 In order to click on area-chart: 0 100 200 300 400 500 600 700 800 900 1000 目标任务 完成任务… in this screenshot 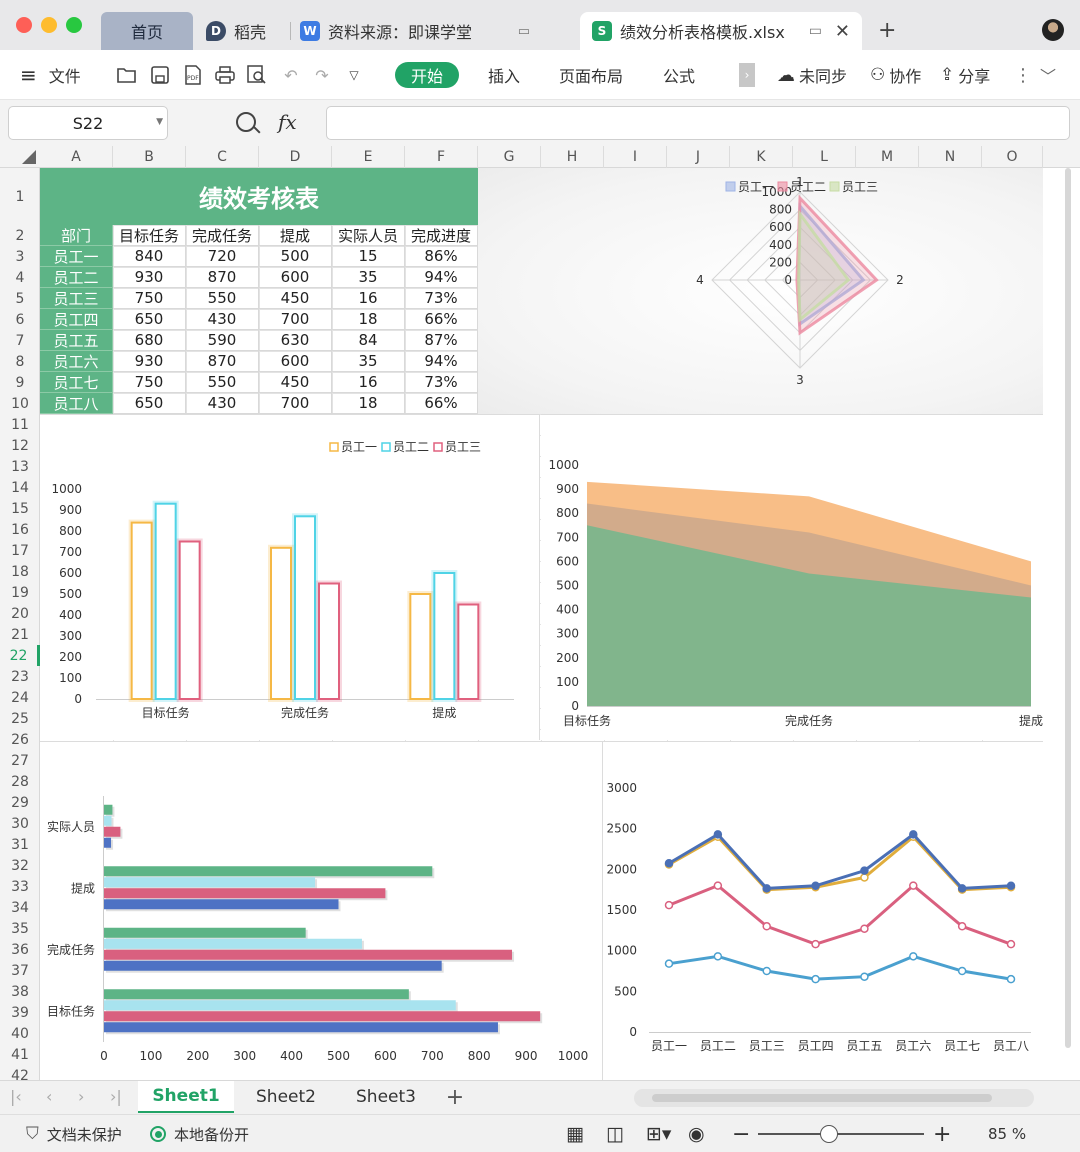, I will do `click(792, 577)`.